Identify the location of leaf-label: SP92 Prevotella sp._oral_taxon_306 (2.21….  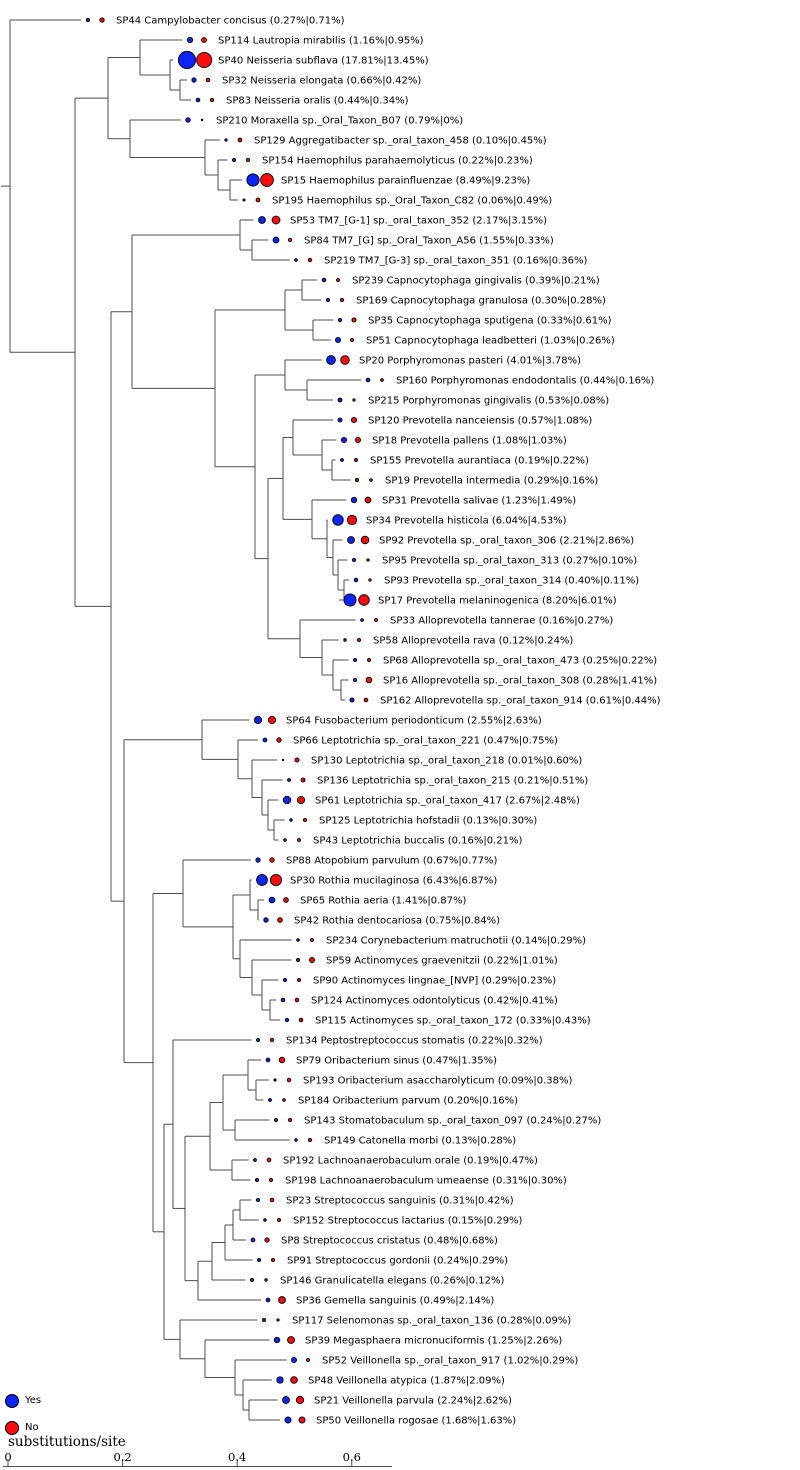
(506, 541).